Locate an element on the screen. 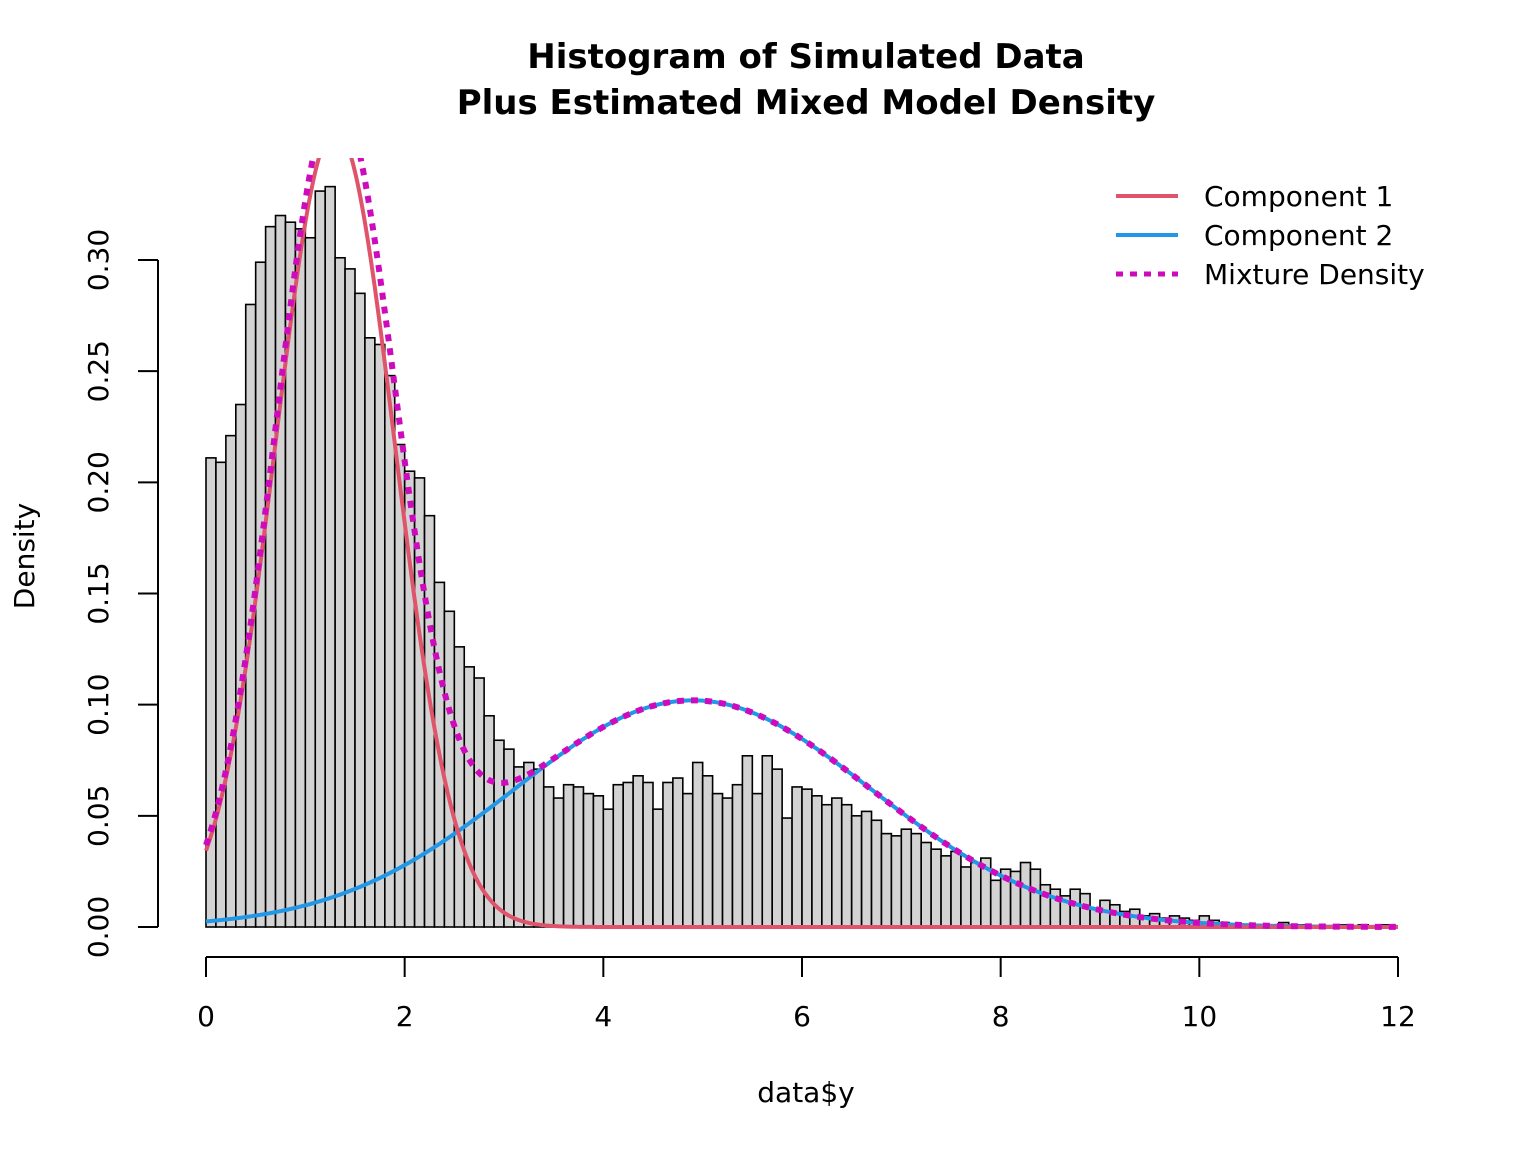 Image resolution: width=1536 pixels, height=1152 pixels. y-tick-label: 0.00 is located at coordinates (98, 927).